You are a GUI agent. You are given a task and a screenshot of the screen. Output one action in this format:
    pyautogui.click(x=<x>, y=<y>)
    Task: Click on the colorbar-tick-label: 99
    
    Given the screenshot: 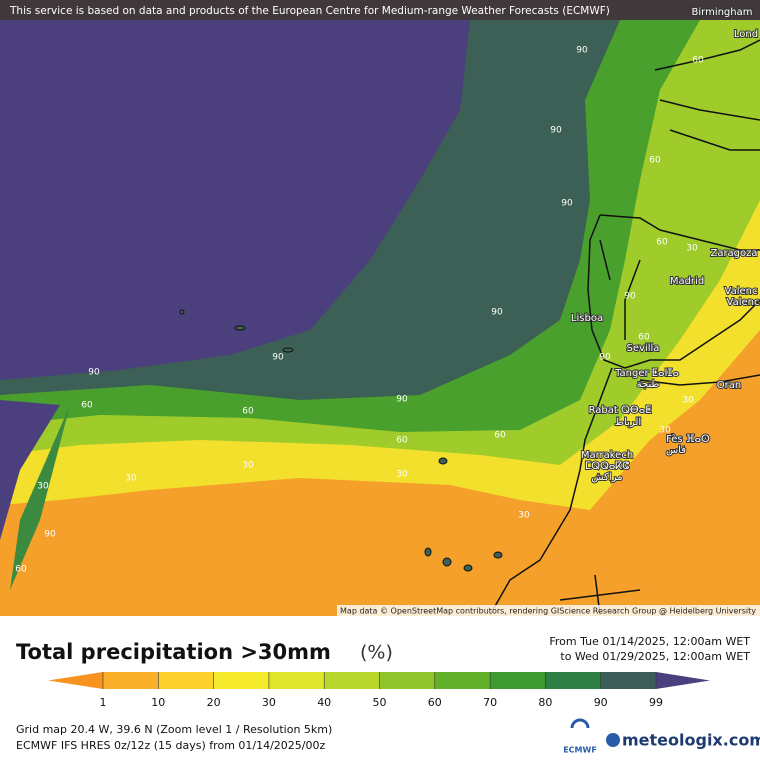 What is the action you would take?
    pyautogui.click(x=656, y=702)
    